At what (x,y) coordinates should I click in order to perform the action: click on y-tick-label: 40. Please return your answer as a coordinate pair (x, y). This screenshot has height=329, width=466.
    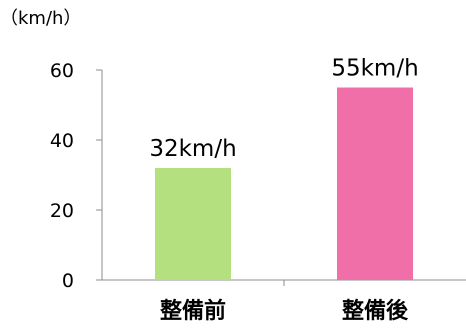
    Looking at the image, I should click on (62, 141).